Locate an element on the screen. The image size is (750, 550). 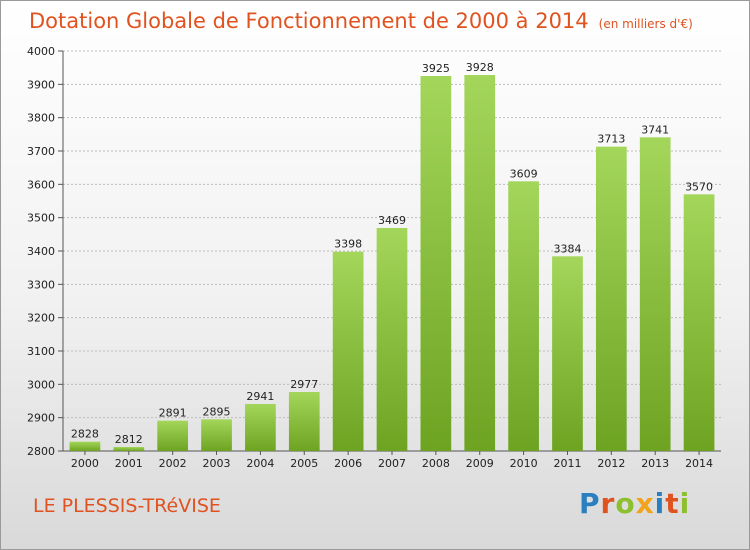
data-label: 3570 is located at coordinates (699, 186).